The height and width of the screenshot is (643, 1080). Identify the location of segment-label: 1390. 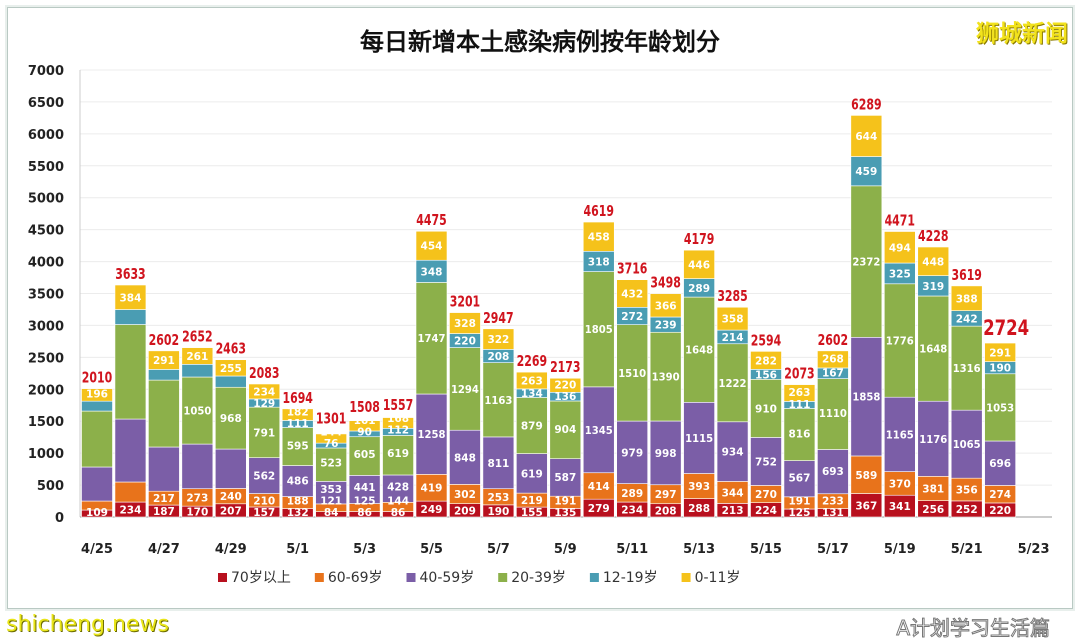
(666, 378).